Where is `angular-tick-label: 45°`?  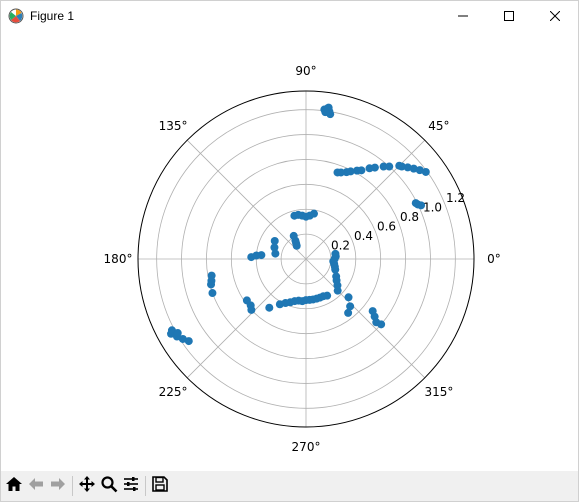 angular-tick-label: 45° is located at coordinates (438, 126).